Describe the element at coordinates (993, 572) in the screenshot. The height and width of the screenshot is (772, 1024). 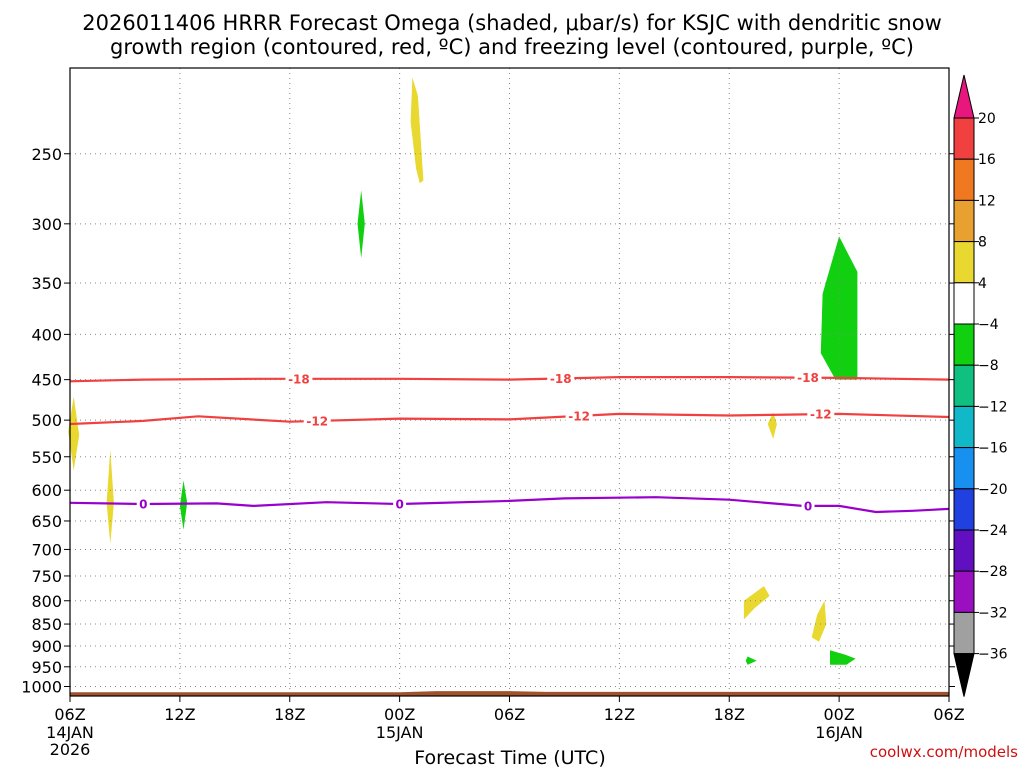
I see `colorbar-label-12: −28` at that location.